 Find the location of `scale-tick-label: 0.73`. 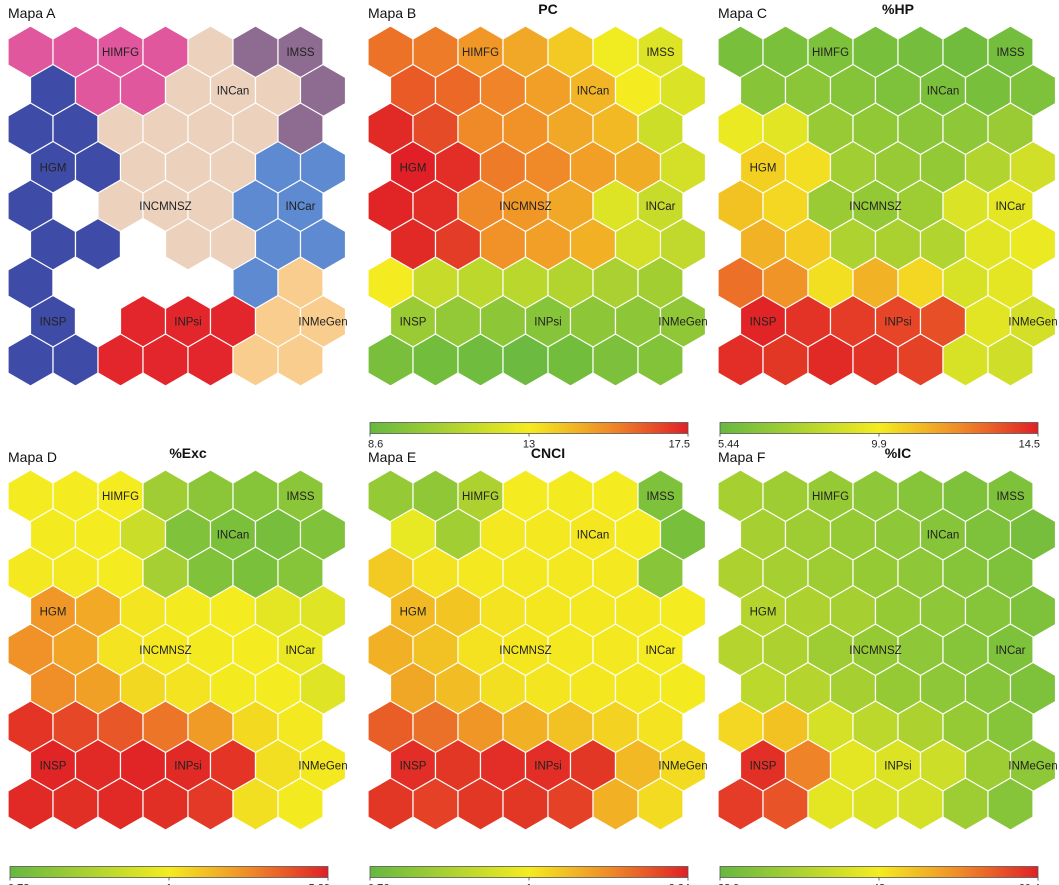

scale-tick-label: 0.73 is located at coordinates (18, 884).